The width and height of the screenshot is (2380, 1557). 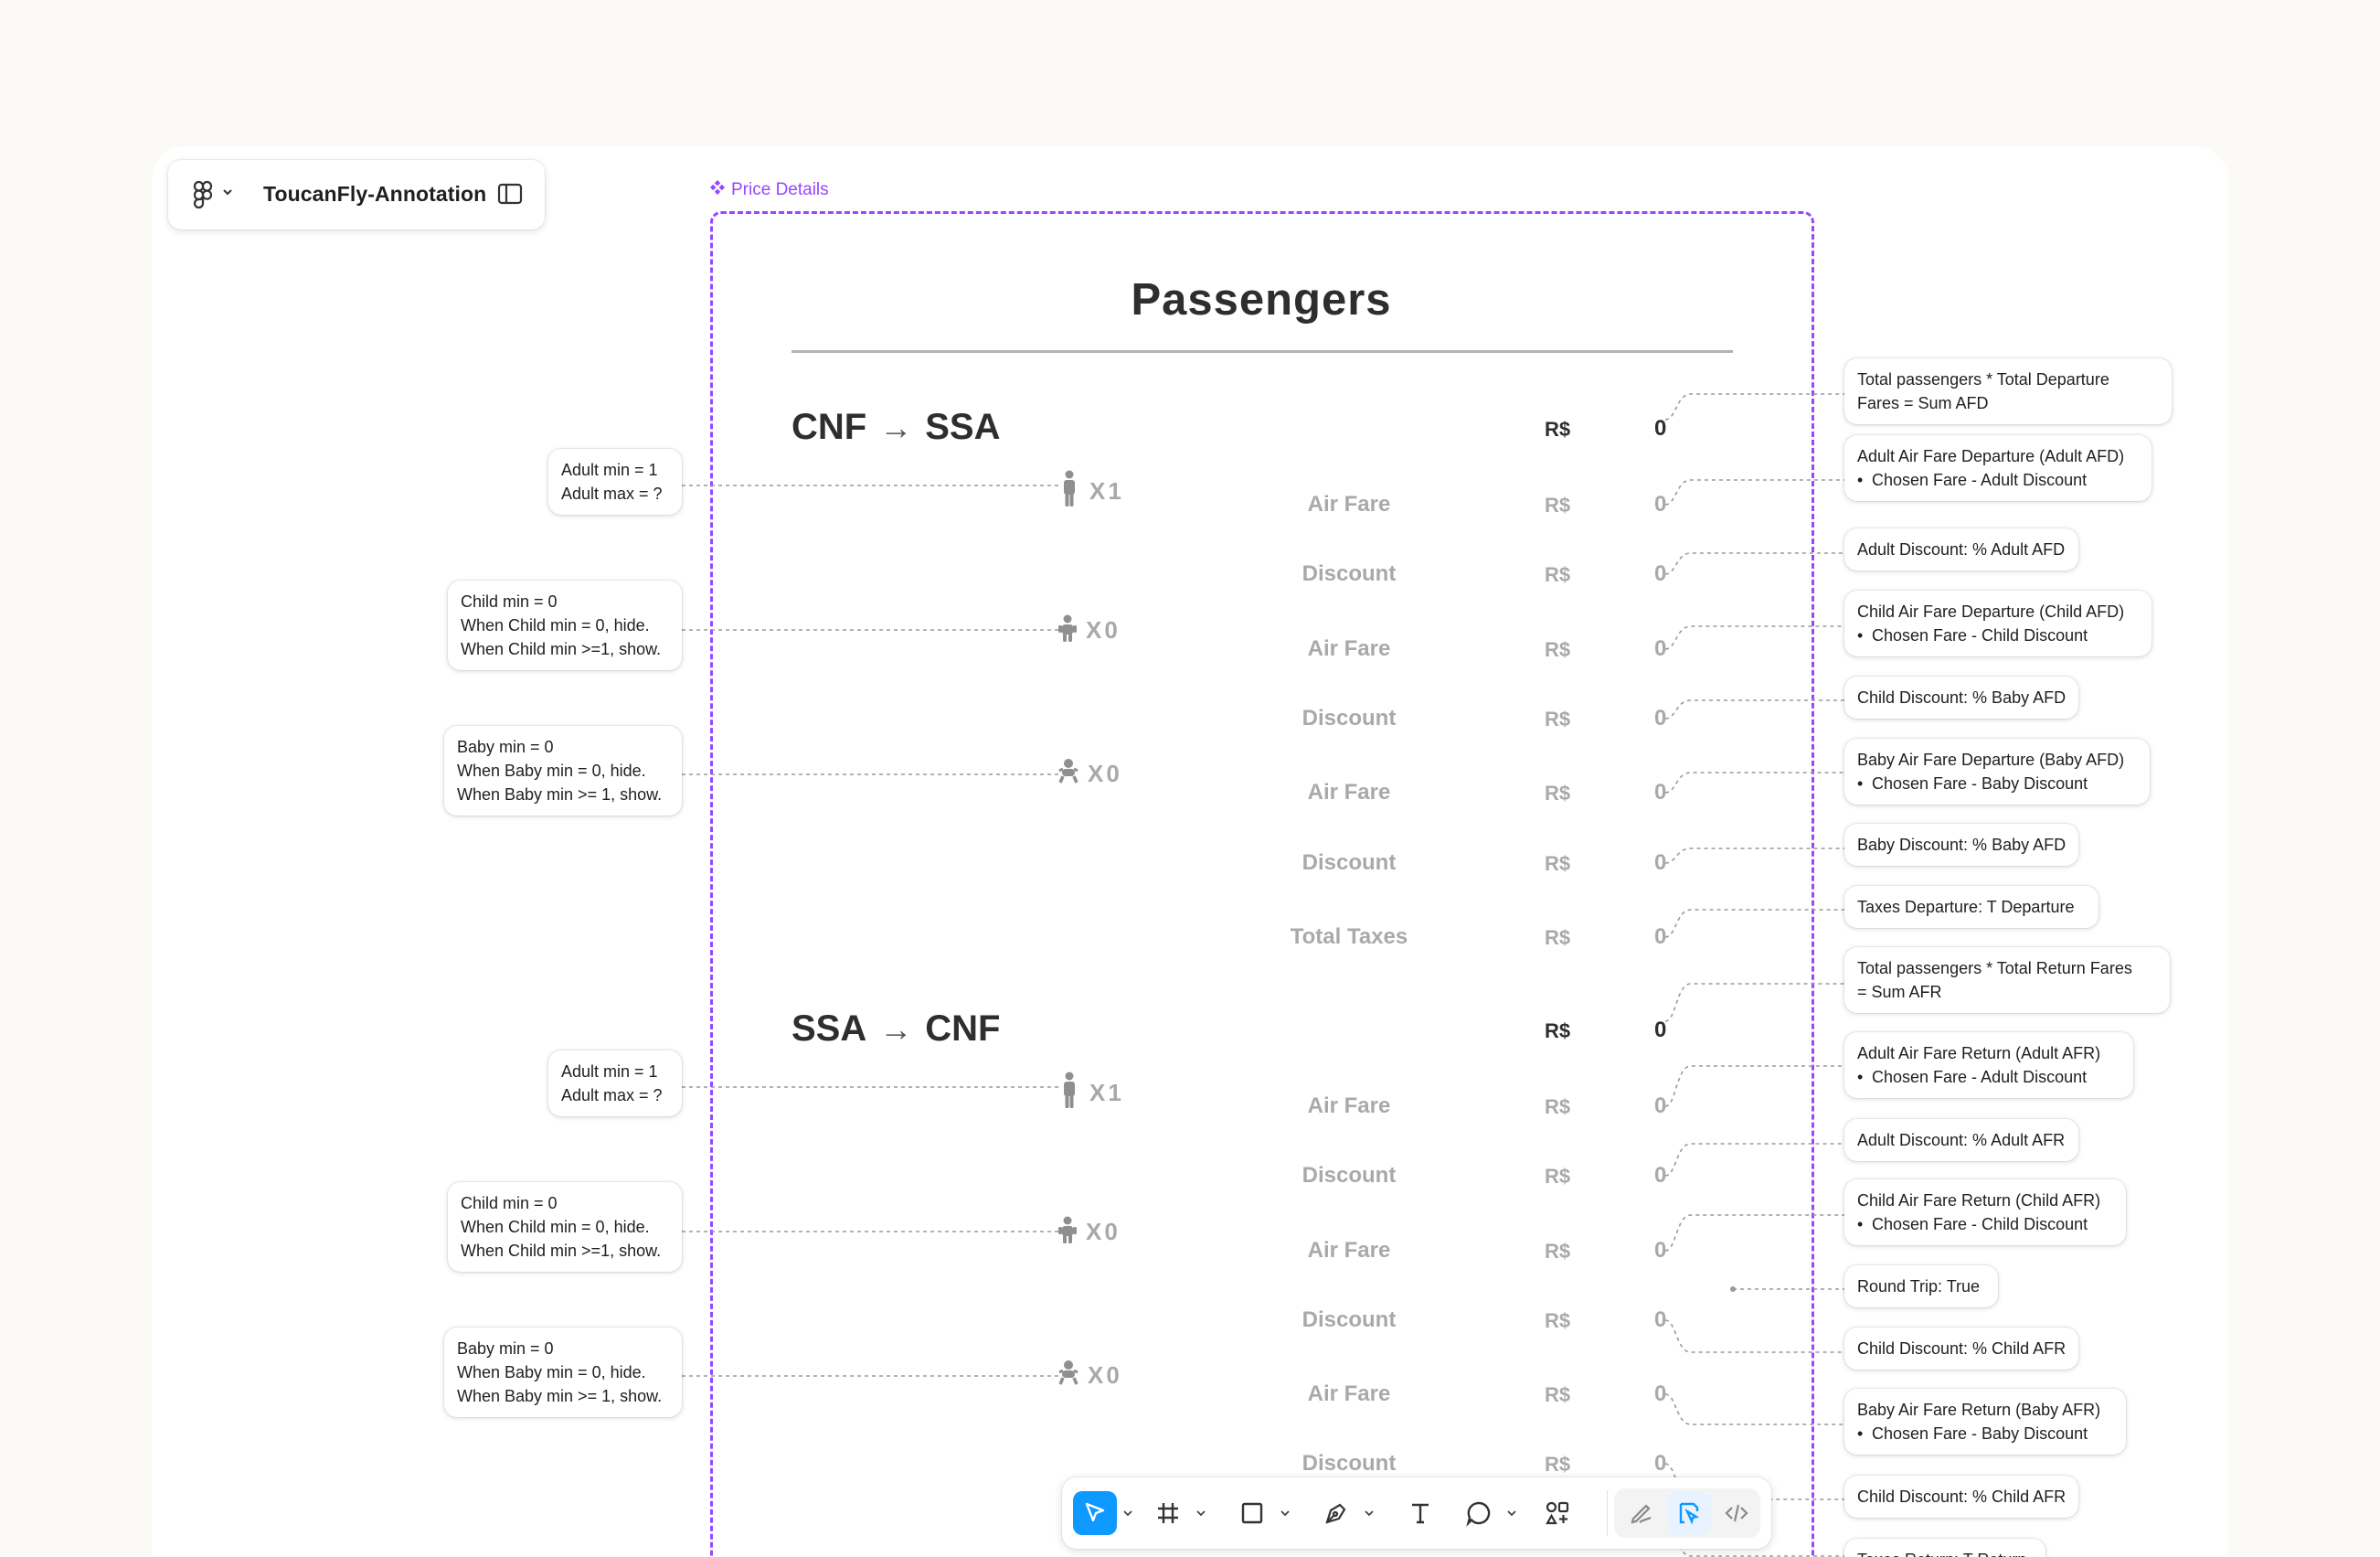 What do you see at coordinates (555, 625) in the screenshot?
I see `note-line: When Child min = 0, hide.` at bounding box center [555, 625].